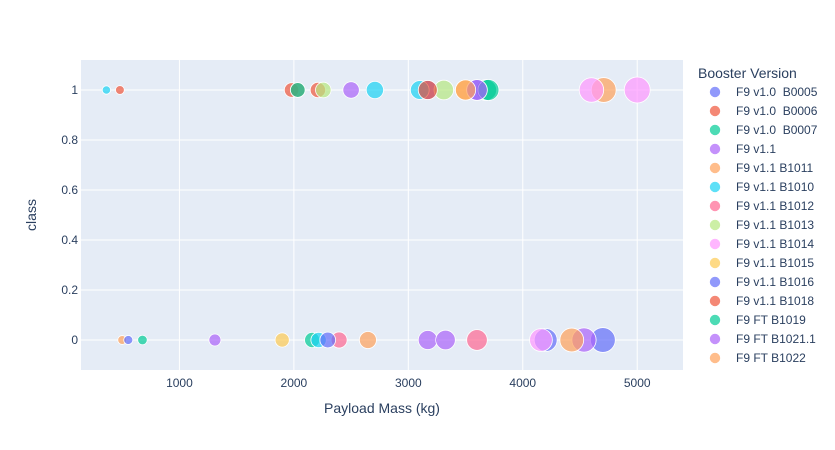  Describe the element at coordinates (74, 90) in the screenshot. I see `y-tick-label: 1` at that location.